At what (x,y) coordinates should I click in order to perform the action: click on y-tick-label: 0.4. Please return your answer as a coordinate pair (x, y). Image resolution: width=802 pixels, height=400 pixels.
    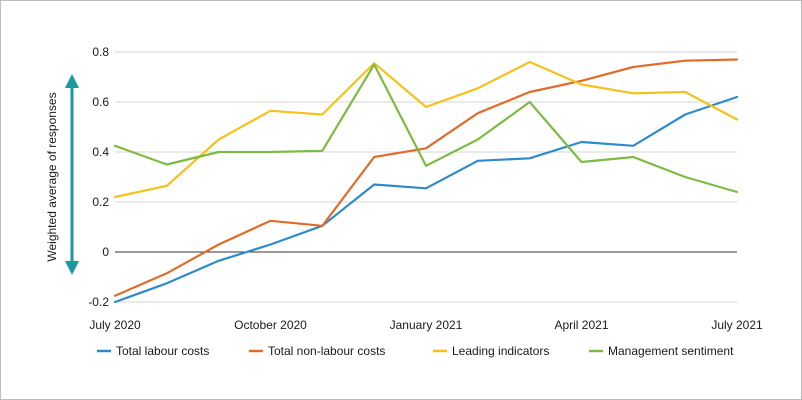
    Looking at the image, I should click on (100, 152).